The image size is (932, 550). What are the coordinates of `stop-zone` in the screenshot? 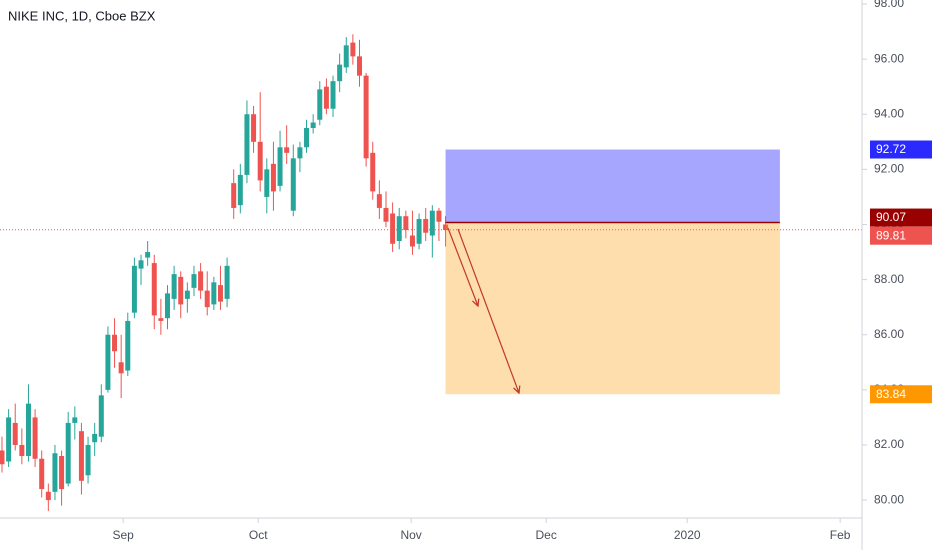 It's located at (612, 186).